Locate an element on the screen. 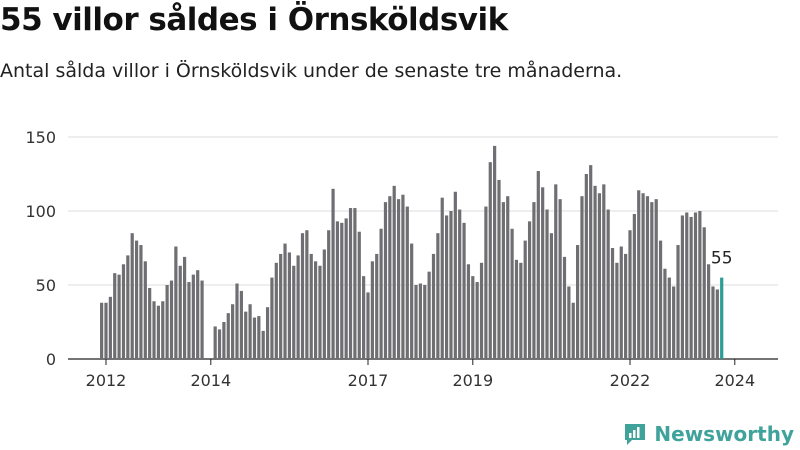 The width and height of the screenshot is (800, 450). y-tick-label: 150 is located at coordinates (40, 137).